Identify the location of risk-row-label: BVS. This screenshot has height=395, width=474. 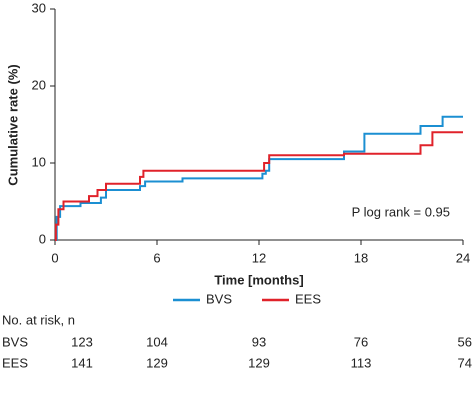
(15, 341).